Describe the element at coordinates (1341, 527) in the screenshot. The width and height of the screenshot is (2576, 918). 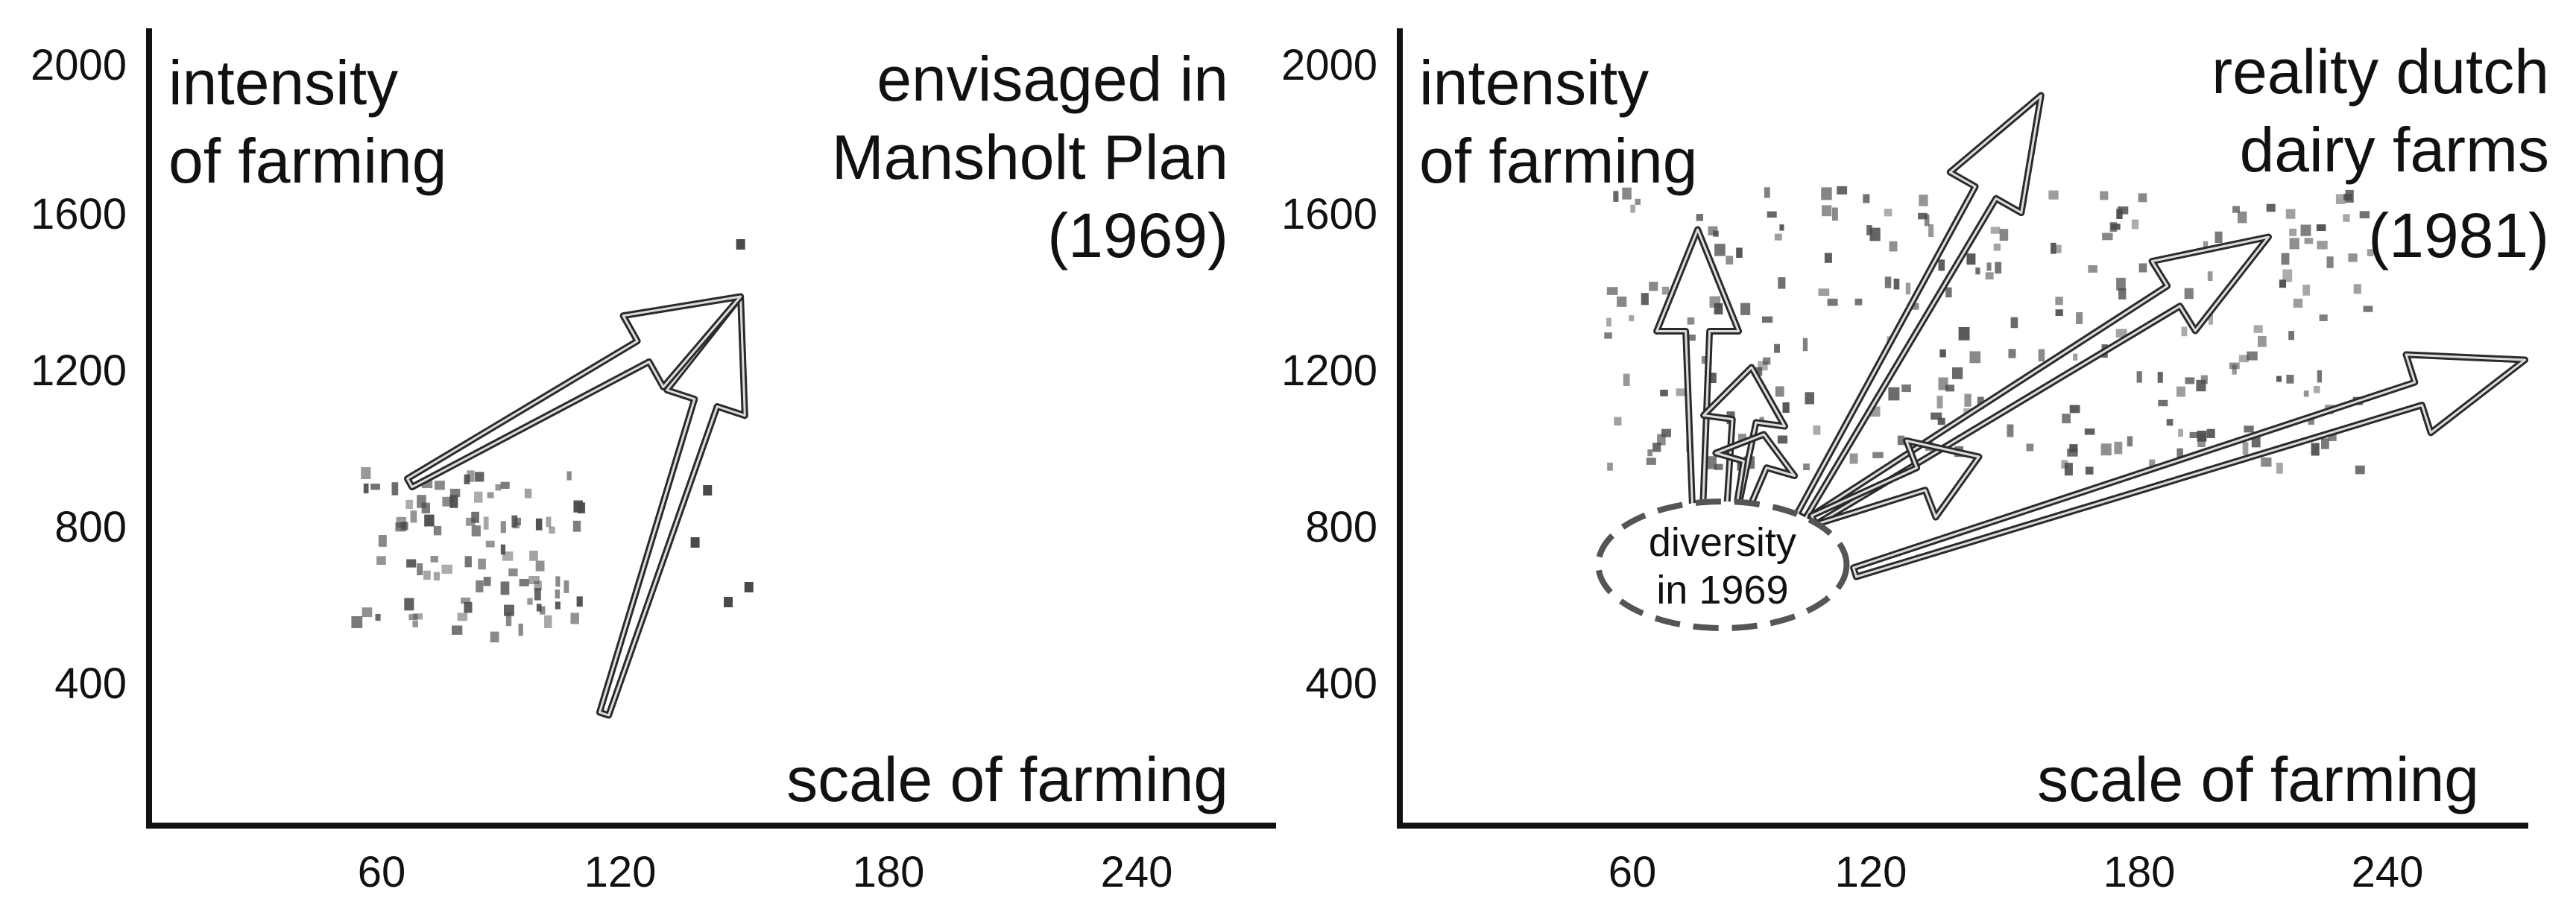
I see `right-y-tick-label: 800` at that location.